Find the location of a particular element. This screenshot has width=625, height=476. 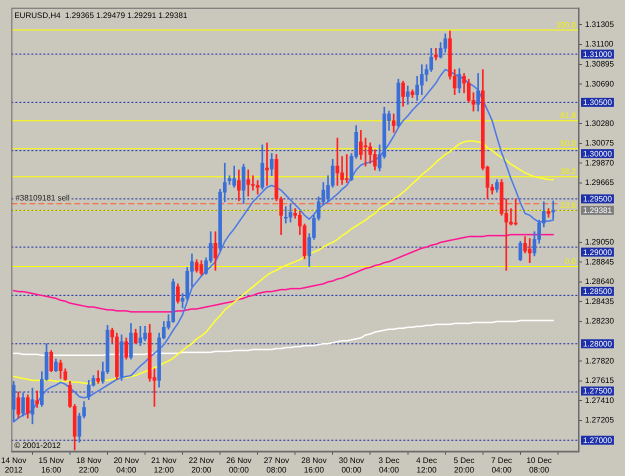

x-tick-label: 3 Dec 04:00 is located at coordinates (389, 465).